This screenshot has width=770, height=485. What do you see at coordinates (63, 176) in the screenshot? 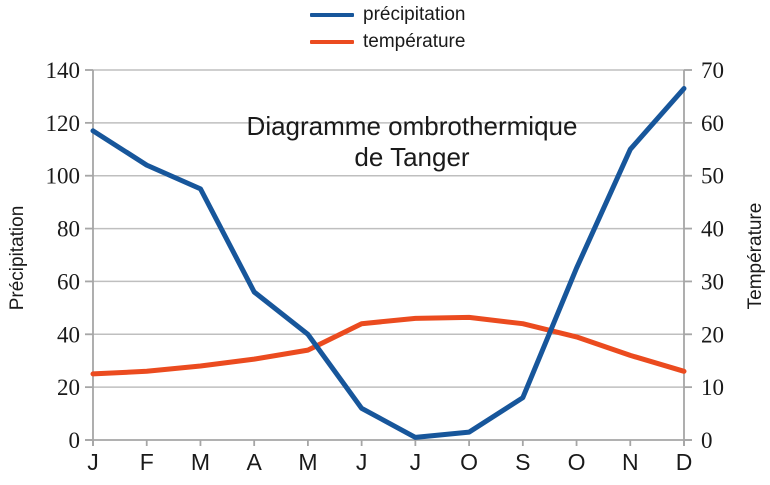
I see `y-left-tick-label: 100` at bounding box center [63, 176].